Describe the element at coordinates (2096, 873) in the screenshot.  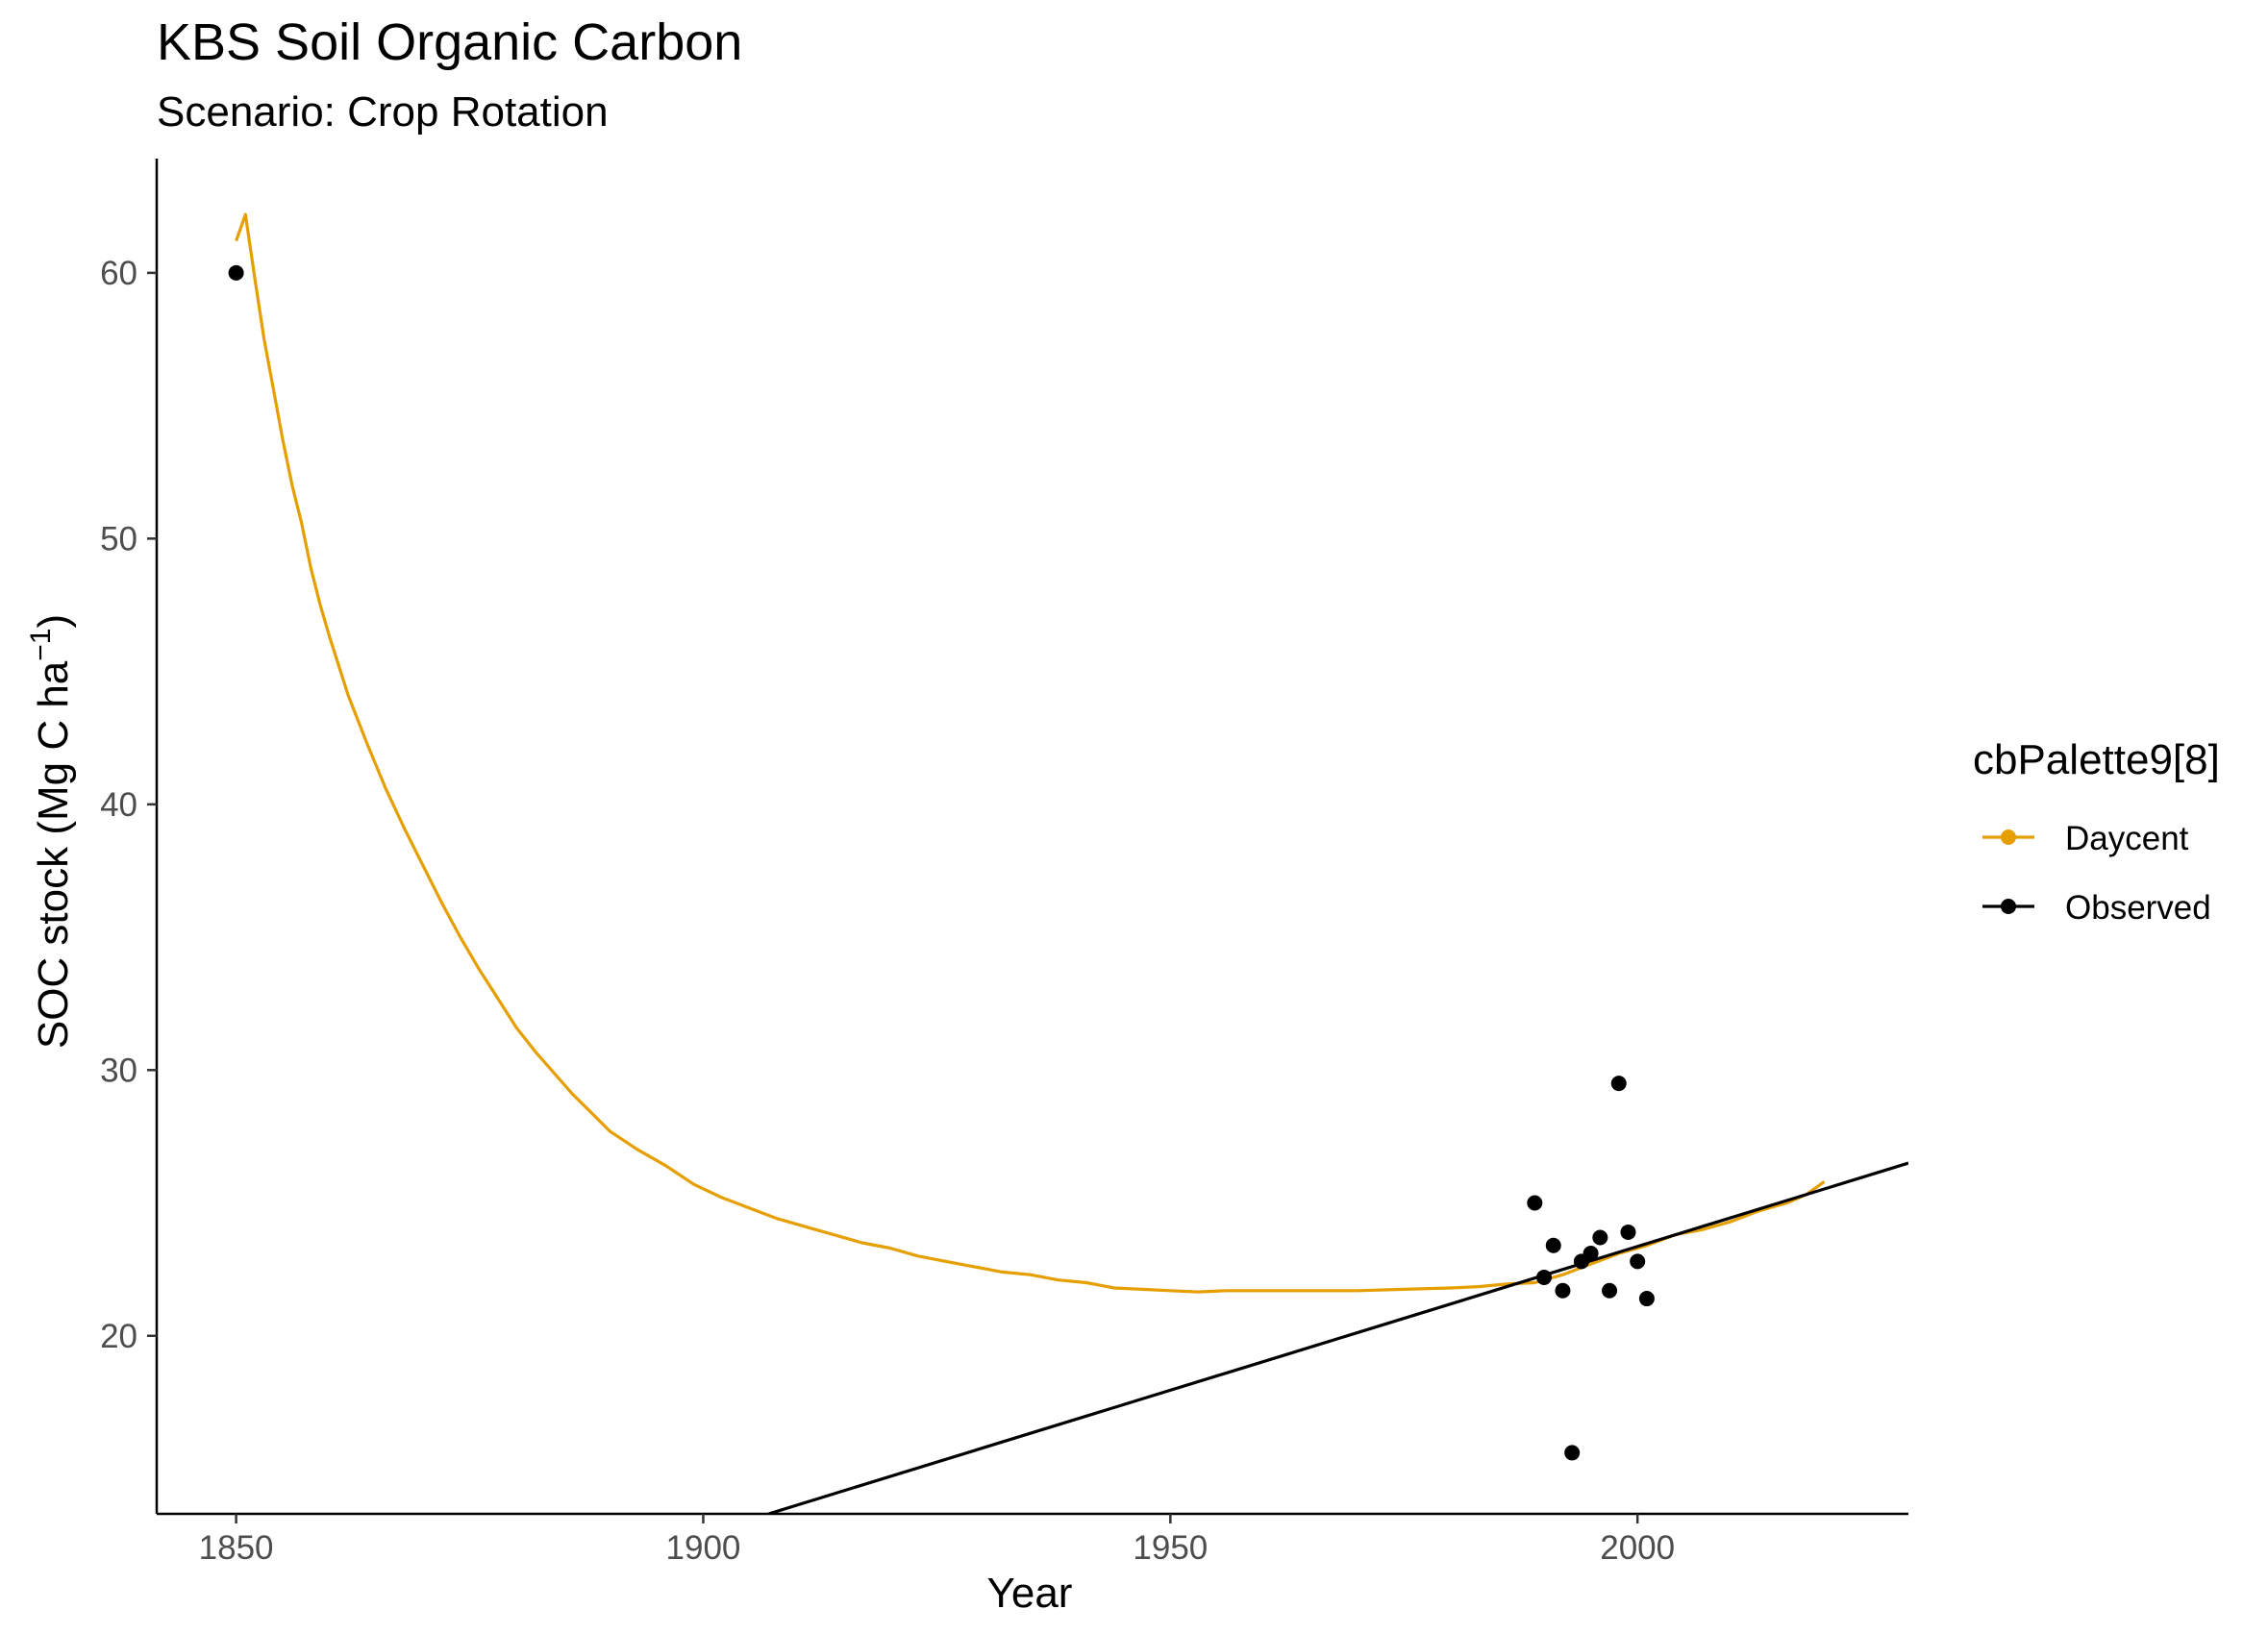
I see `legend-items: Daycent Observed` at that location.